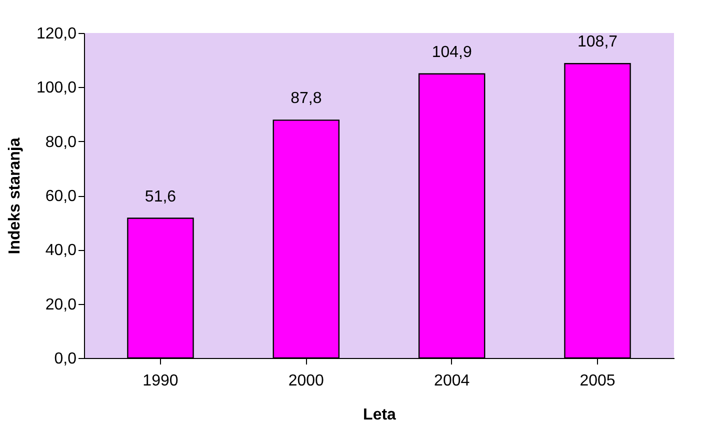 Image resolution: width=726 pixels, height=448 pixels. I want to click on y-axis-title: Indeks staranja, so click(15, 196).